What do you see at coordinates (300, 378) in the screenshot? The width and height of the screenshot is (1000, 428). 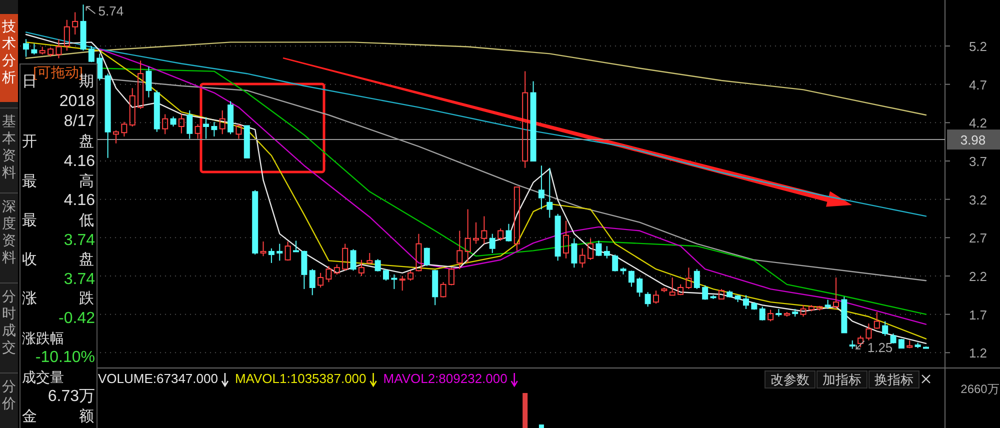 I see `text: MAVOL1:1035387.000` at bounding box center [300, 378].